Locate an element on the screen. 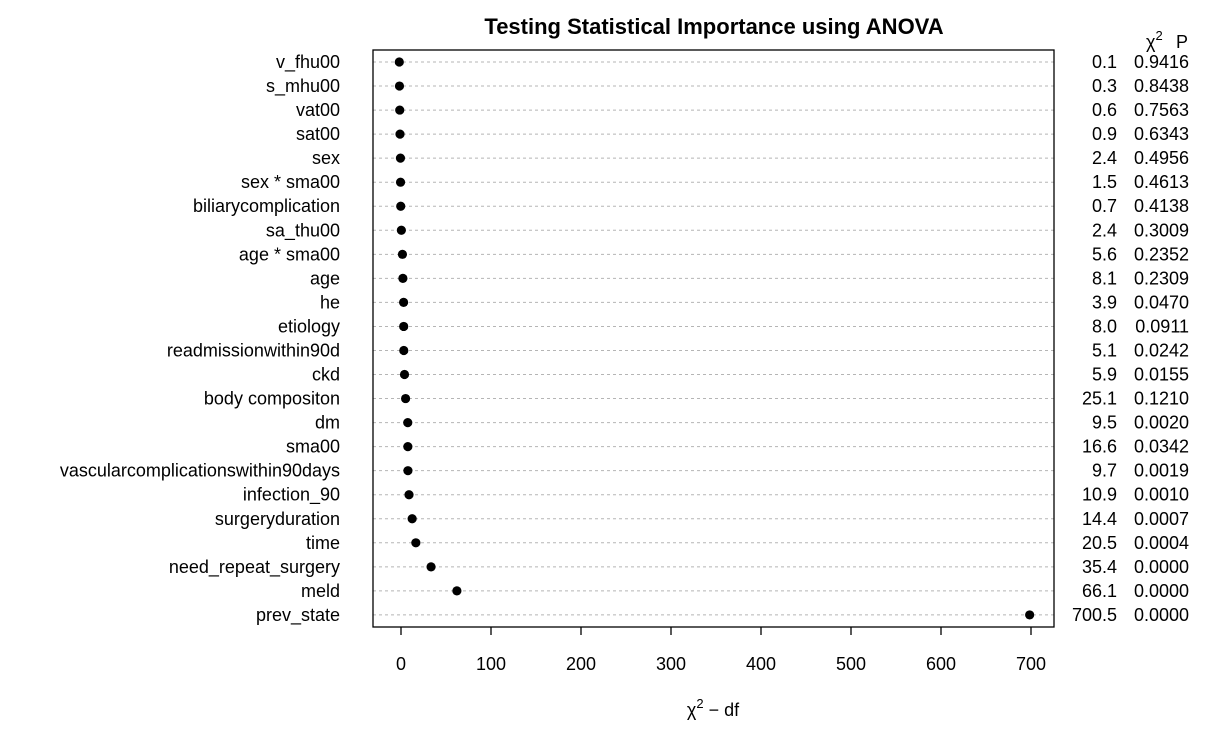 The height and width of the screenshot is (750, 1213). row-label: vat00 is located at coordinates (318, 110).